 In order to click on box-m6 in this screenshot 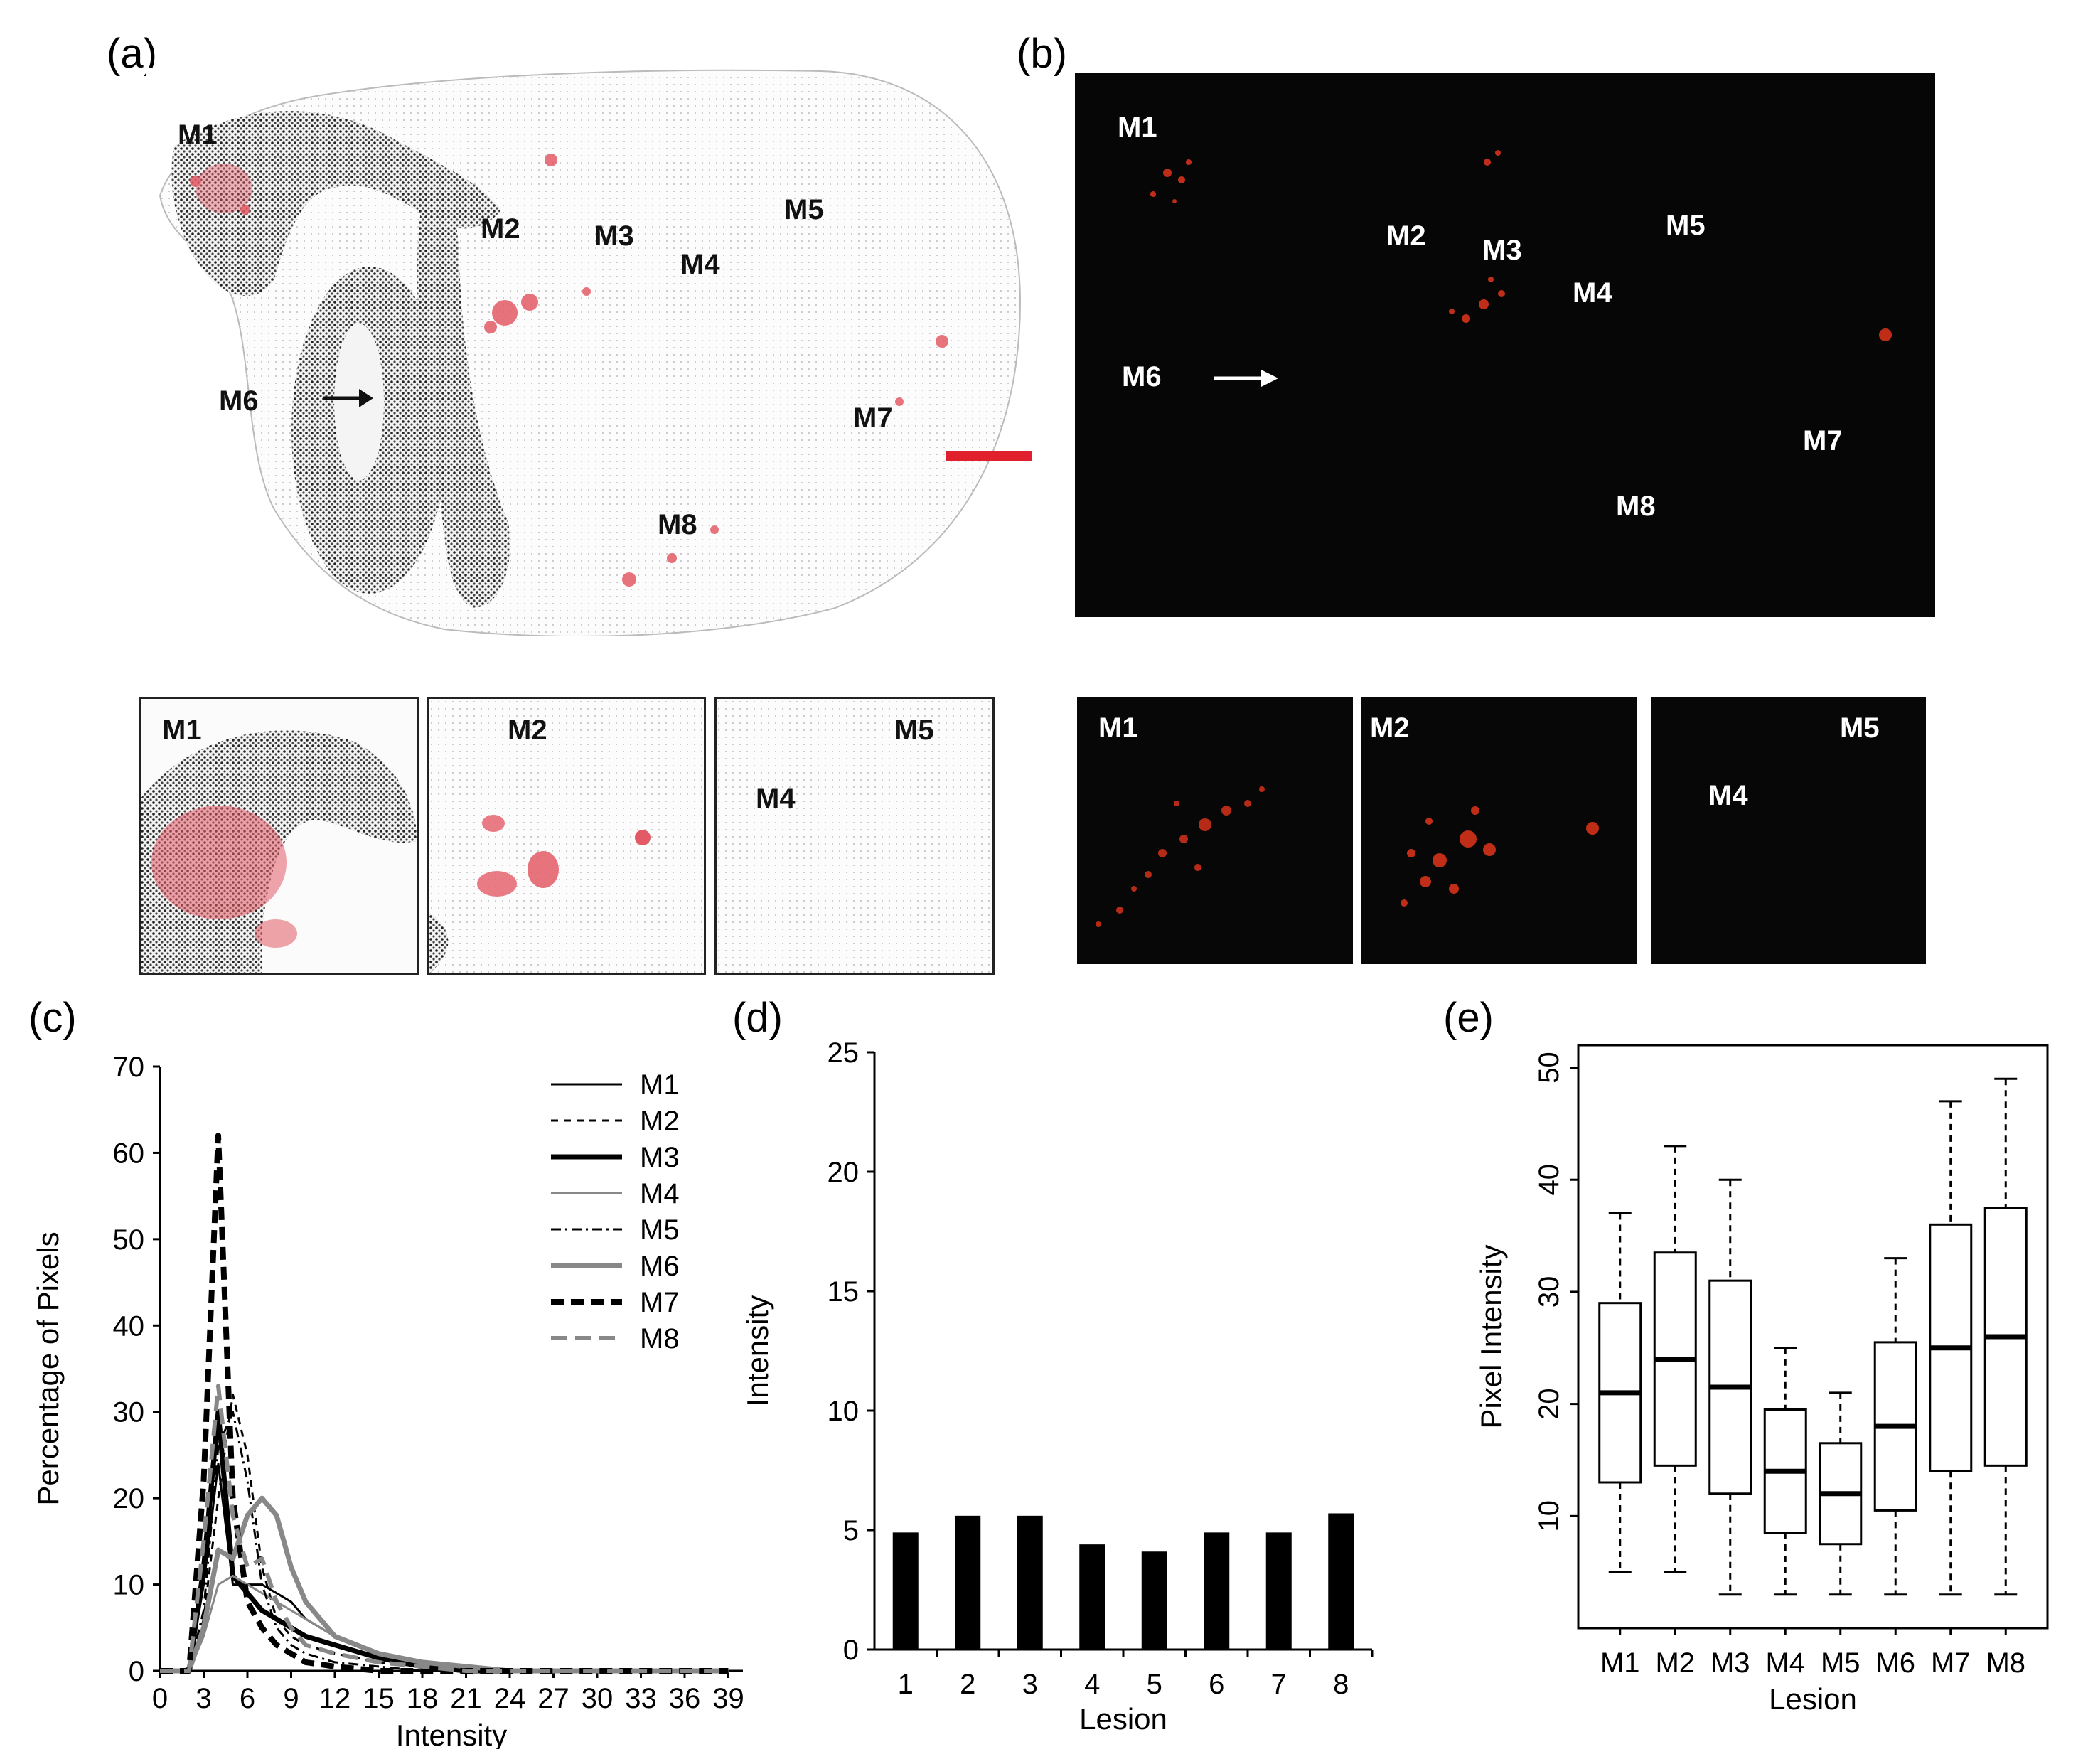, I will do `click(1895, 1426)`.